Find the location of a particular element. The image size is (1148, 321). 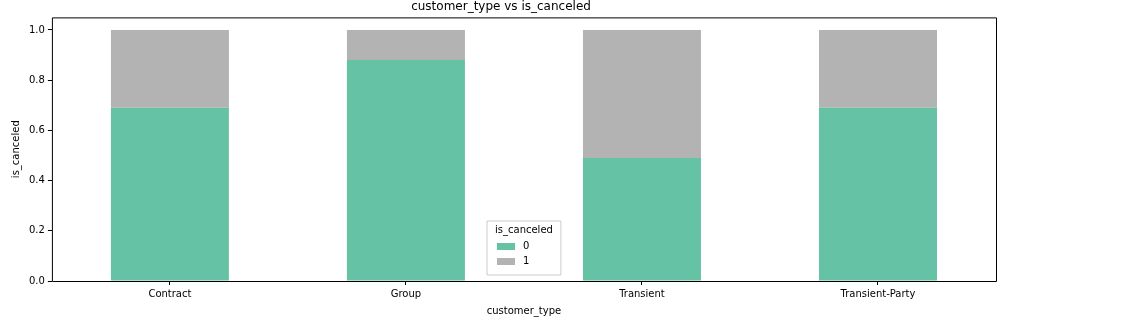

y-axis-title: is_canceled is located at coordinates (15, 149).